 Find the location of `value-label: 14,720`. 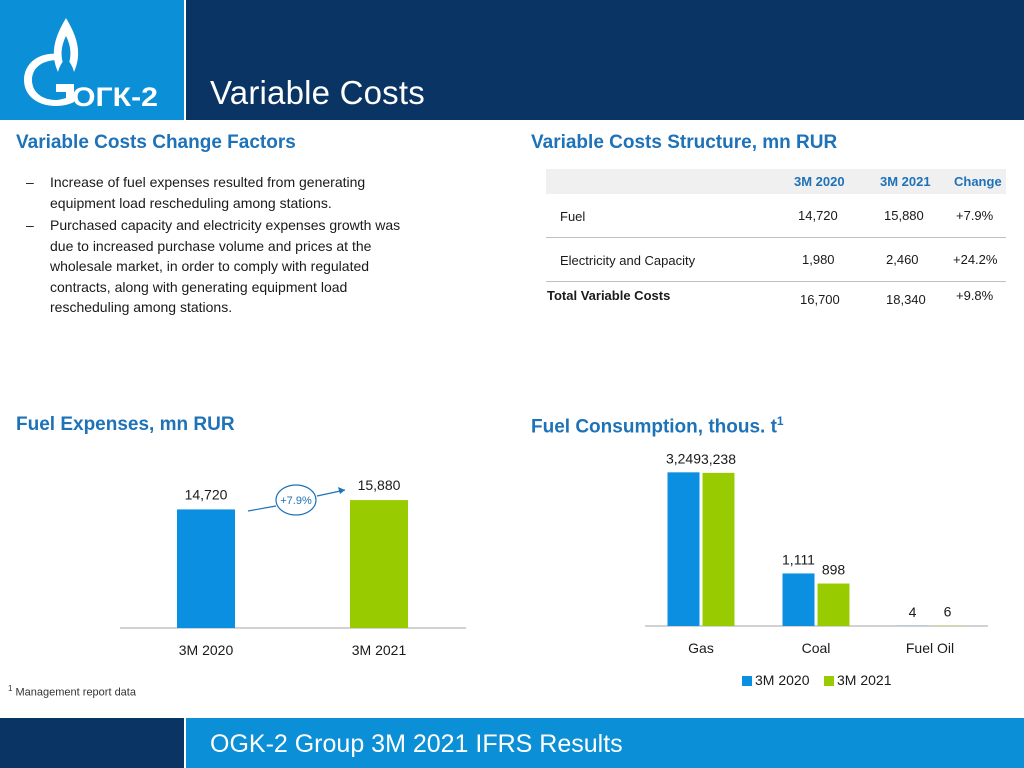

value-label: 14,720 is located at coordinates (206, 494).